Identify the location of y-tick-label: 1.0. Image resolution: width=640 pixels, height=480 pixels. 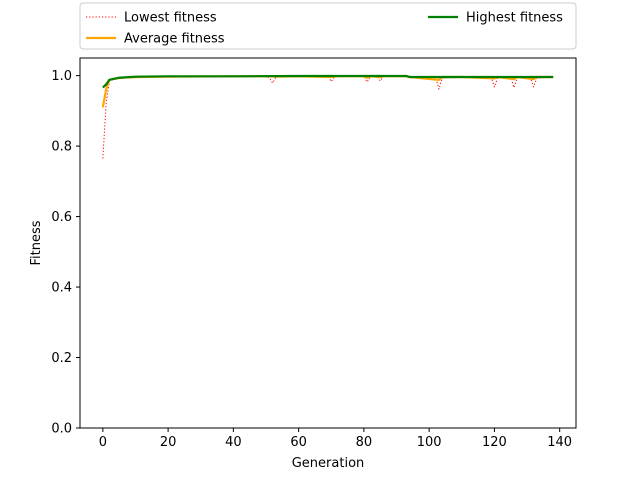
(61, 76).